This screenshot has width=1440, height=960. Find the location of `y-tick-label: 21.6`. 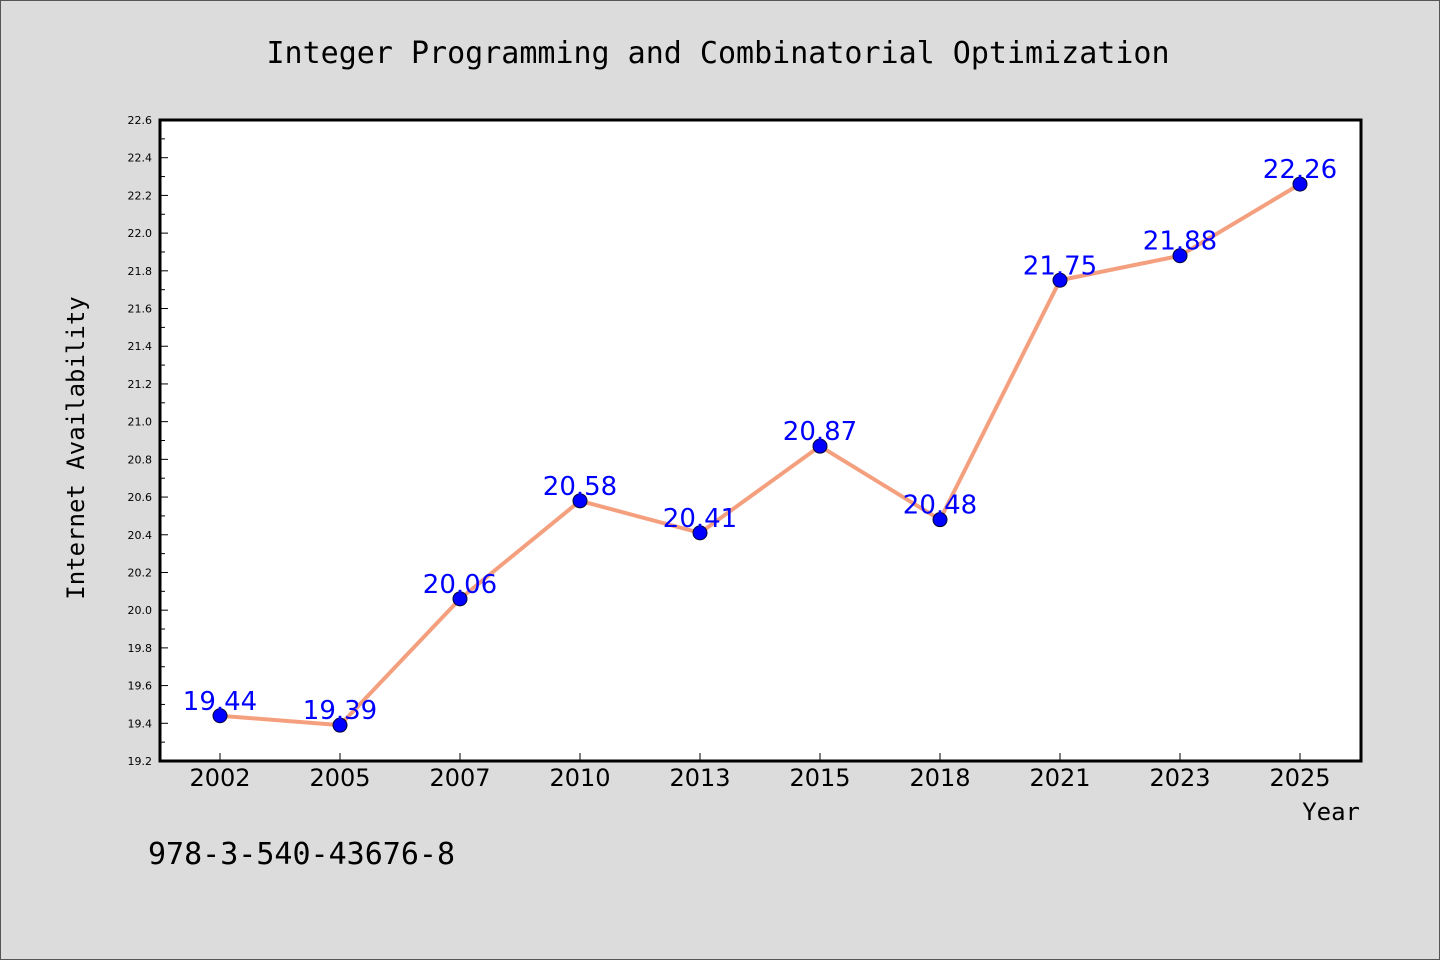

y-tick-label: 21.6 is located at coordinates (140, 309).